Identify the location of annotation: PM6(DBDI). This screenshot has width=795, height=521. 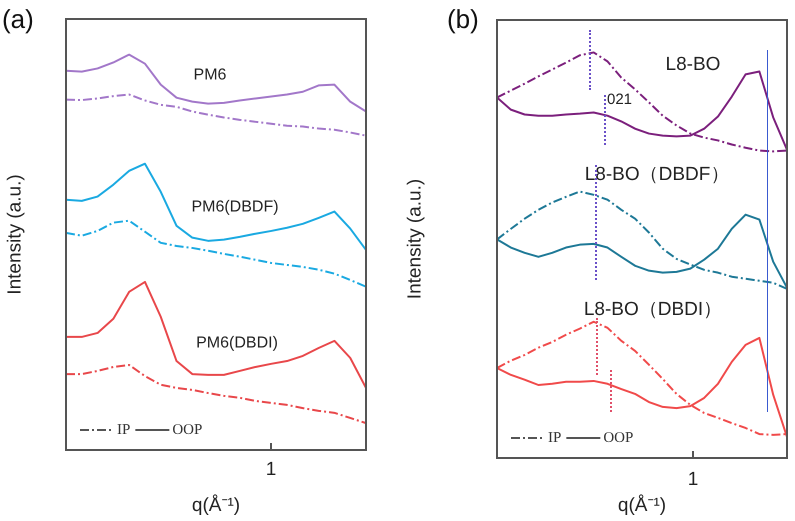
(237, 343).